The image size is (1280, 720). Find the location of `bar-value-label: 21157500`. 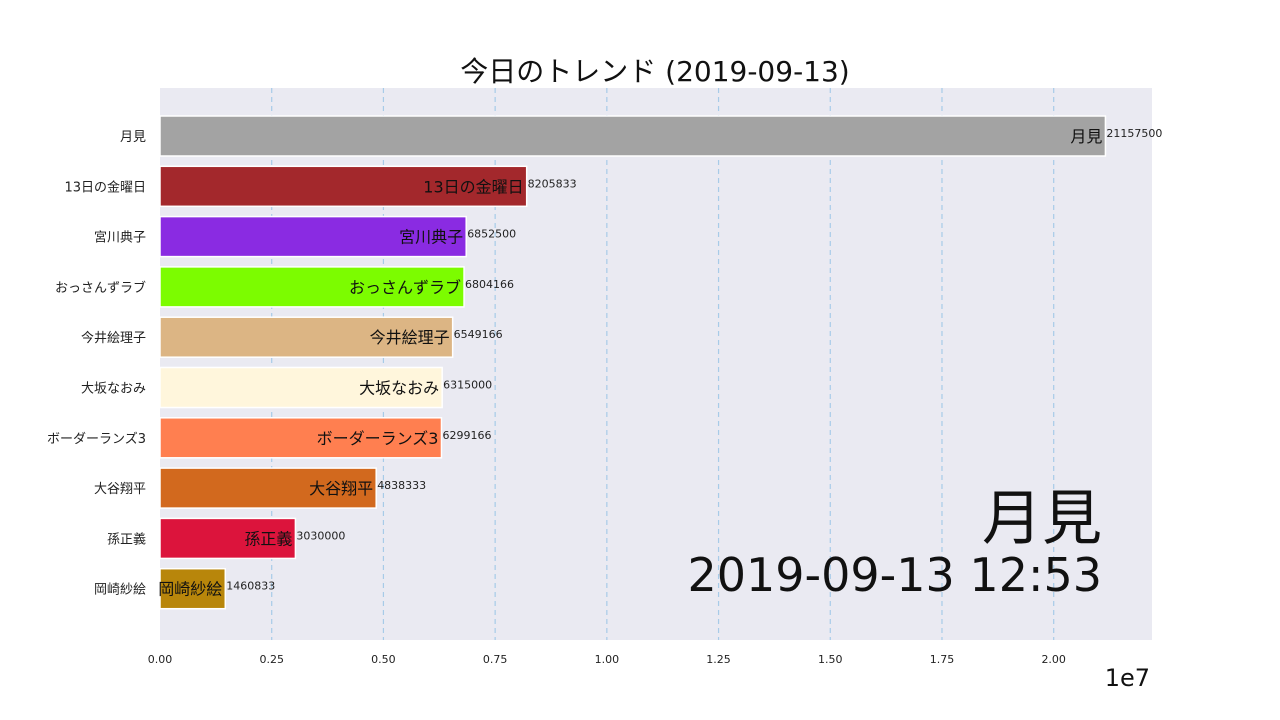

bar-value-label: 21157500 is located at coordinates (1134, 133).